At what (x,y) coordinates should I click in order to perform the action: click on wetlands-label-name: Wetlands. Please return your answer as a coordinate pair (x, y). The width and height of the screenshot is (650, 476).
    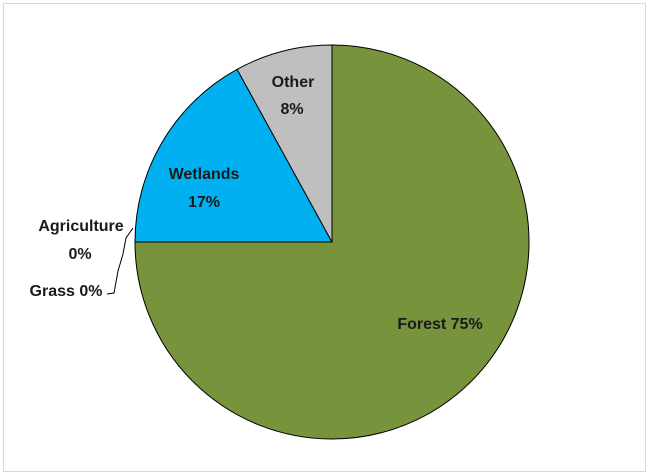
    Looking at the image, I should click on (204, 174).